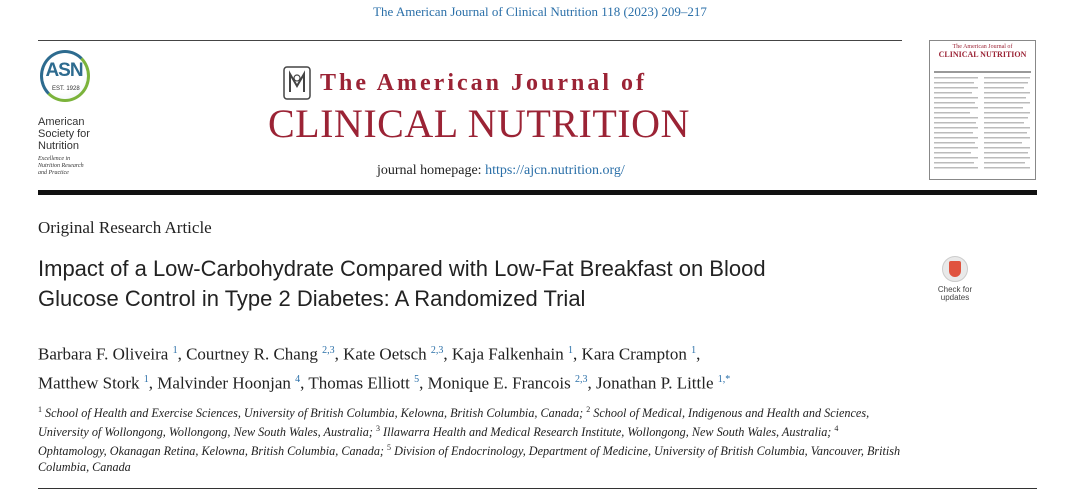 The image size is (1080, 493). Describe the element at coordinates (125, 227) in the screenshot. I see `article-type: Original Research Article` at that location.